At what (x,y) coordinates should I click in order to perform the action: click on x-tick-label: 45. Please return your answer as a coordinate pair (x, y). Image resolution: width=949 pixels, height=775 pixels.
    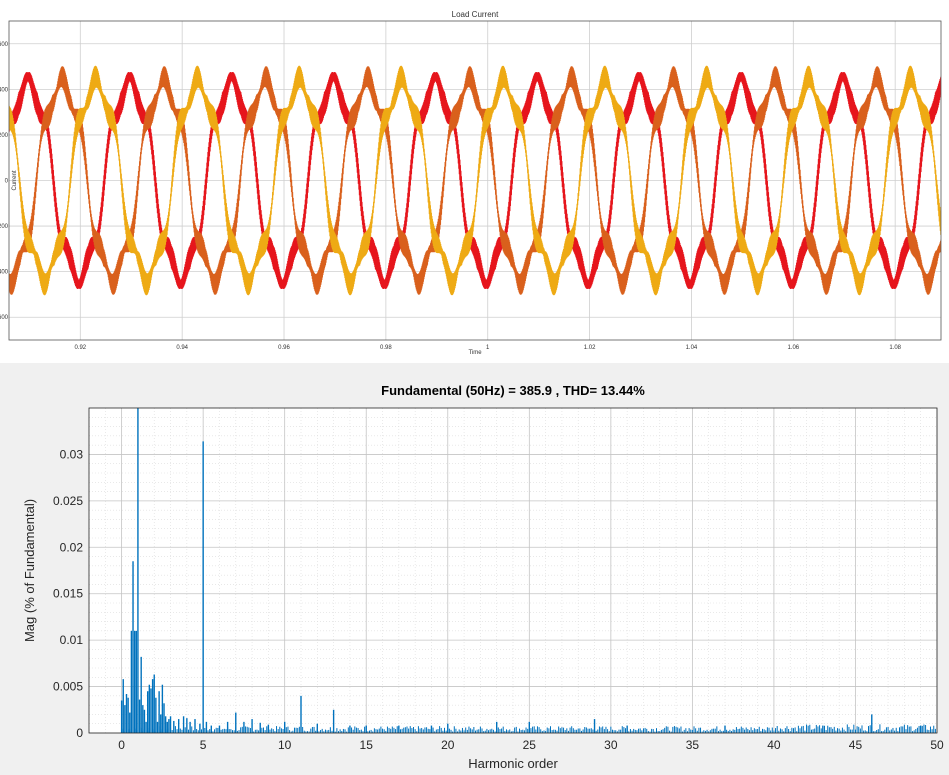
    Looking at the image, I should click on (856, 745).